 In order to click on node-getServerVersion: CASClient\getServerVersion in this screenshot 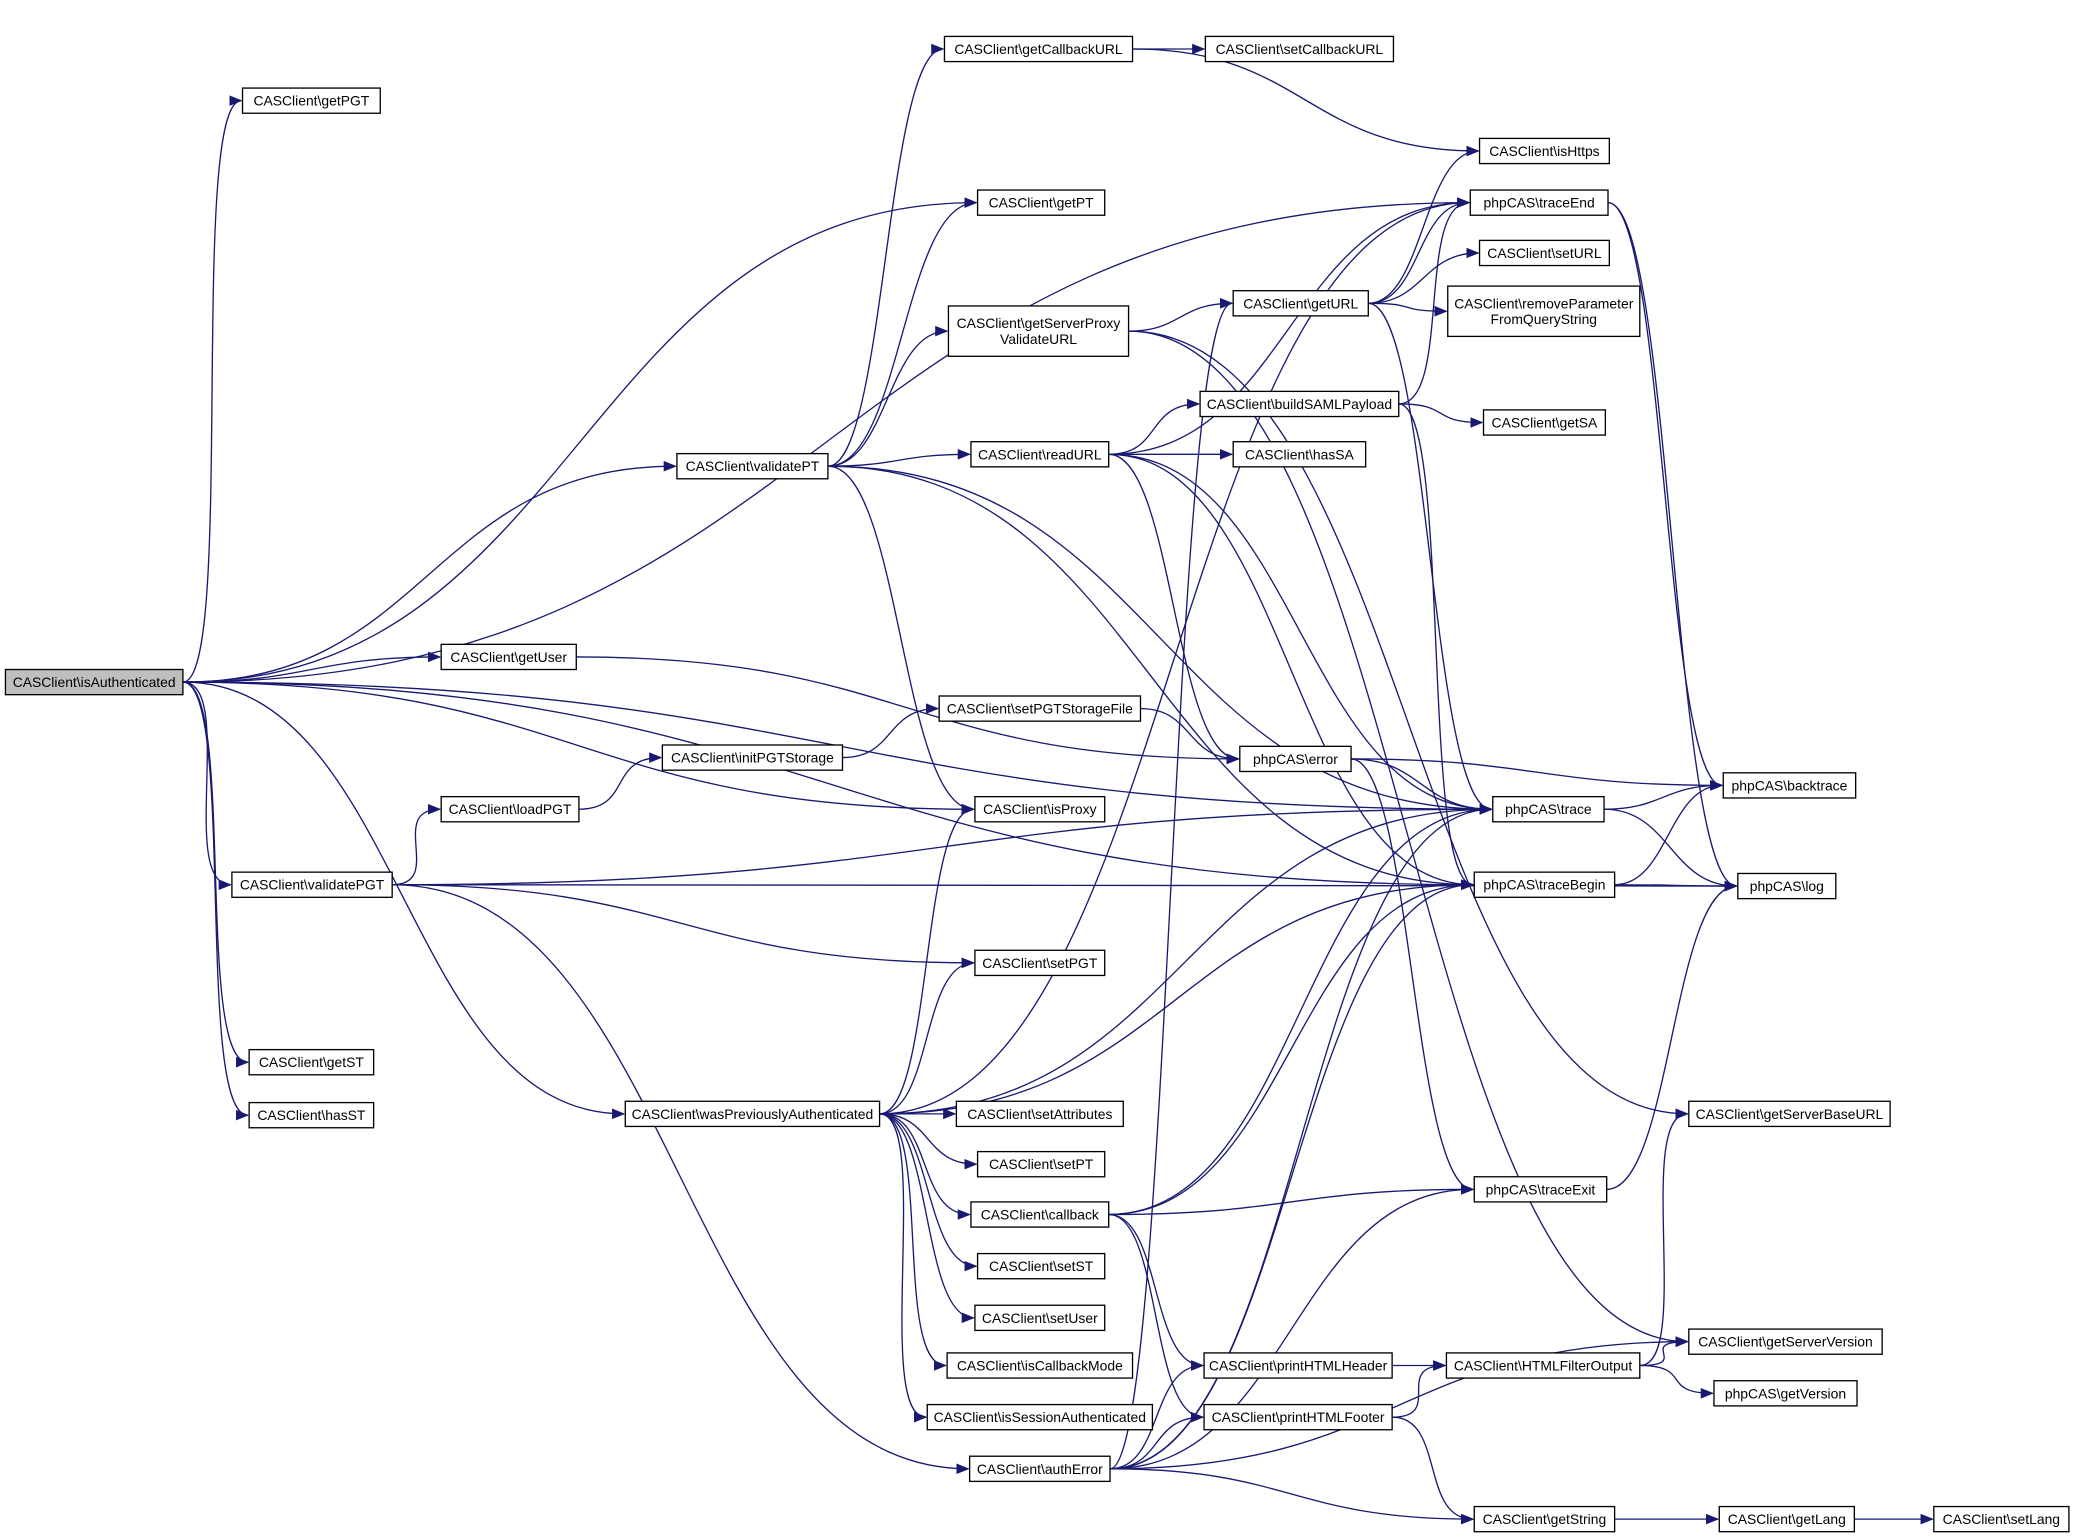, I will do `click(1785, 1341)`.